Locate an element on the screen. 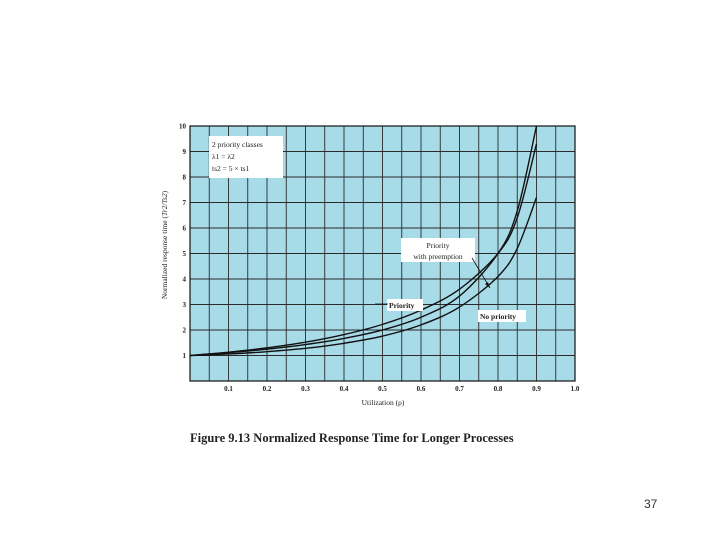 Image resolution: width=720 pixels, height=540 pixels. y-axis-label-math: Tr2/Ts2 is located at coordinates (164, 204).